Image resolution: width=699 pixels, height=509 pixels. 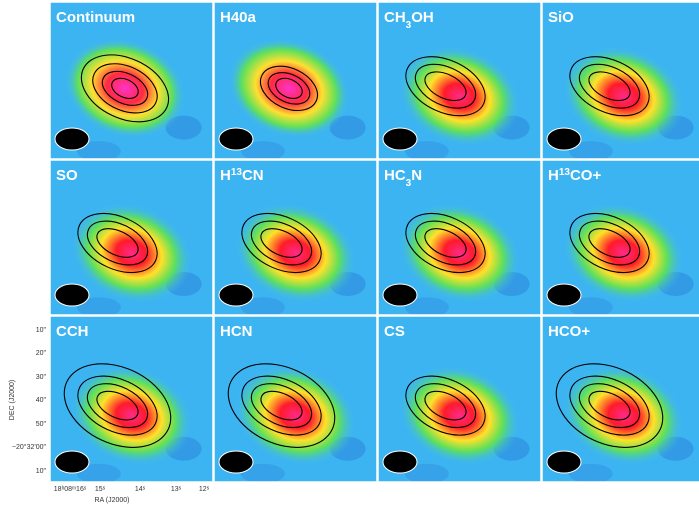 What do you see at coordinates (586, 175) in the screenshot?
I see `label-part: CO+` at bounding box center [586, 175].